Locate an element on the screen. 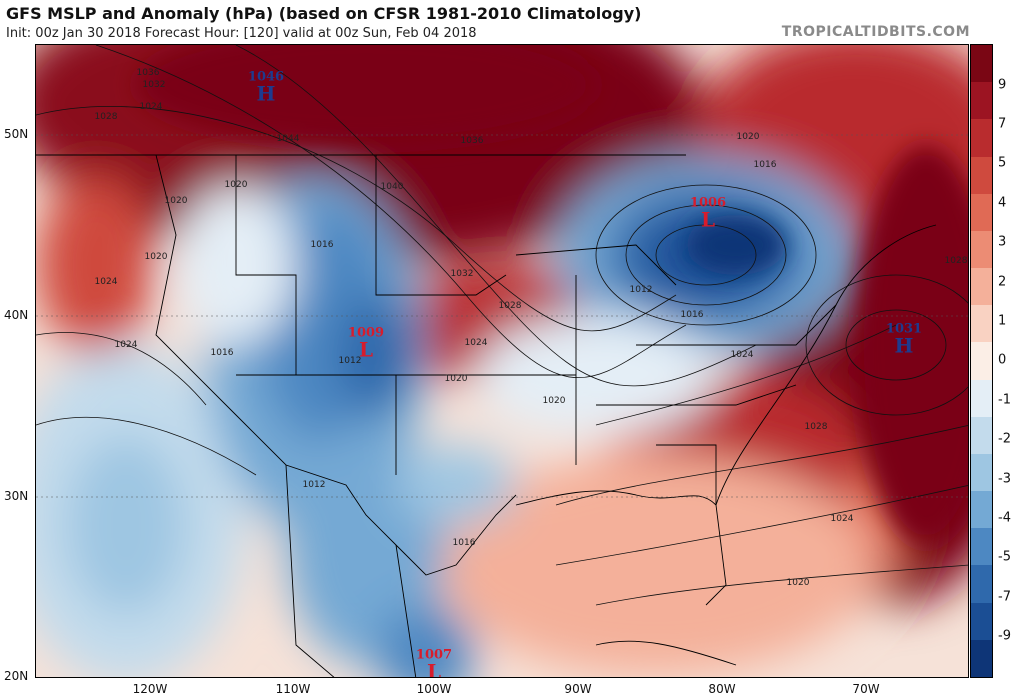 This screenshot has height=696, width=1024. latitude-label: 40N is located at coordinates (16, 315).